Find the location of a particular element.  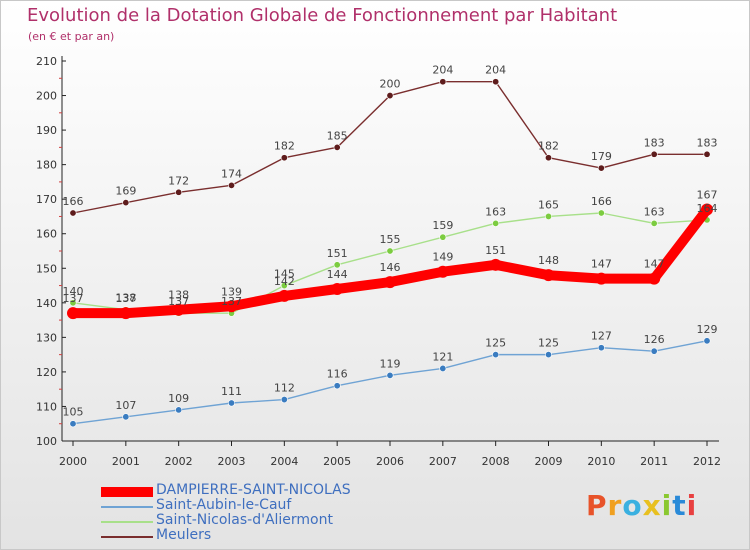

data-label: 167 is located at coordinates (707, 195).